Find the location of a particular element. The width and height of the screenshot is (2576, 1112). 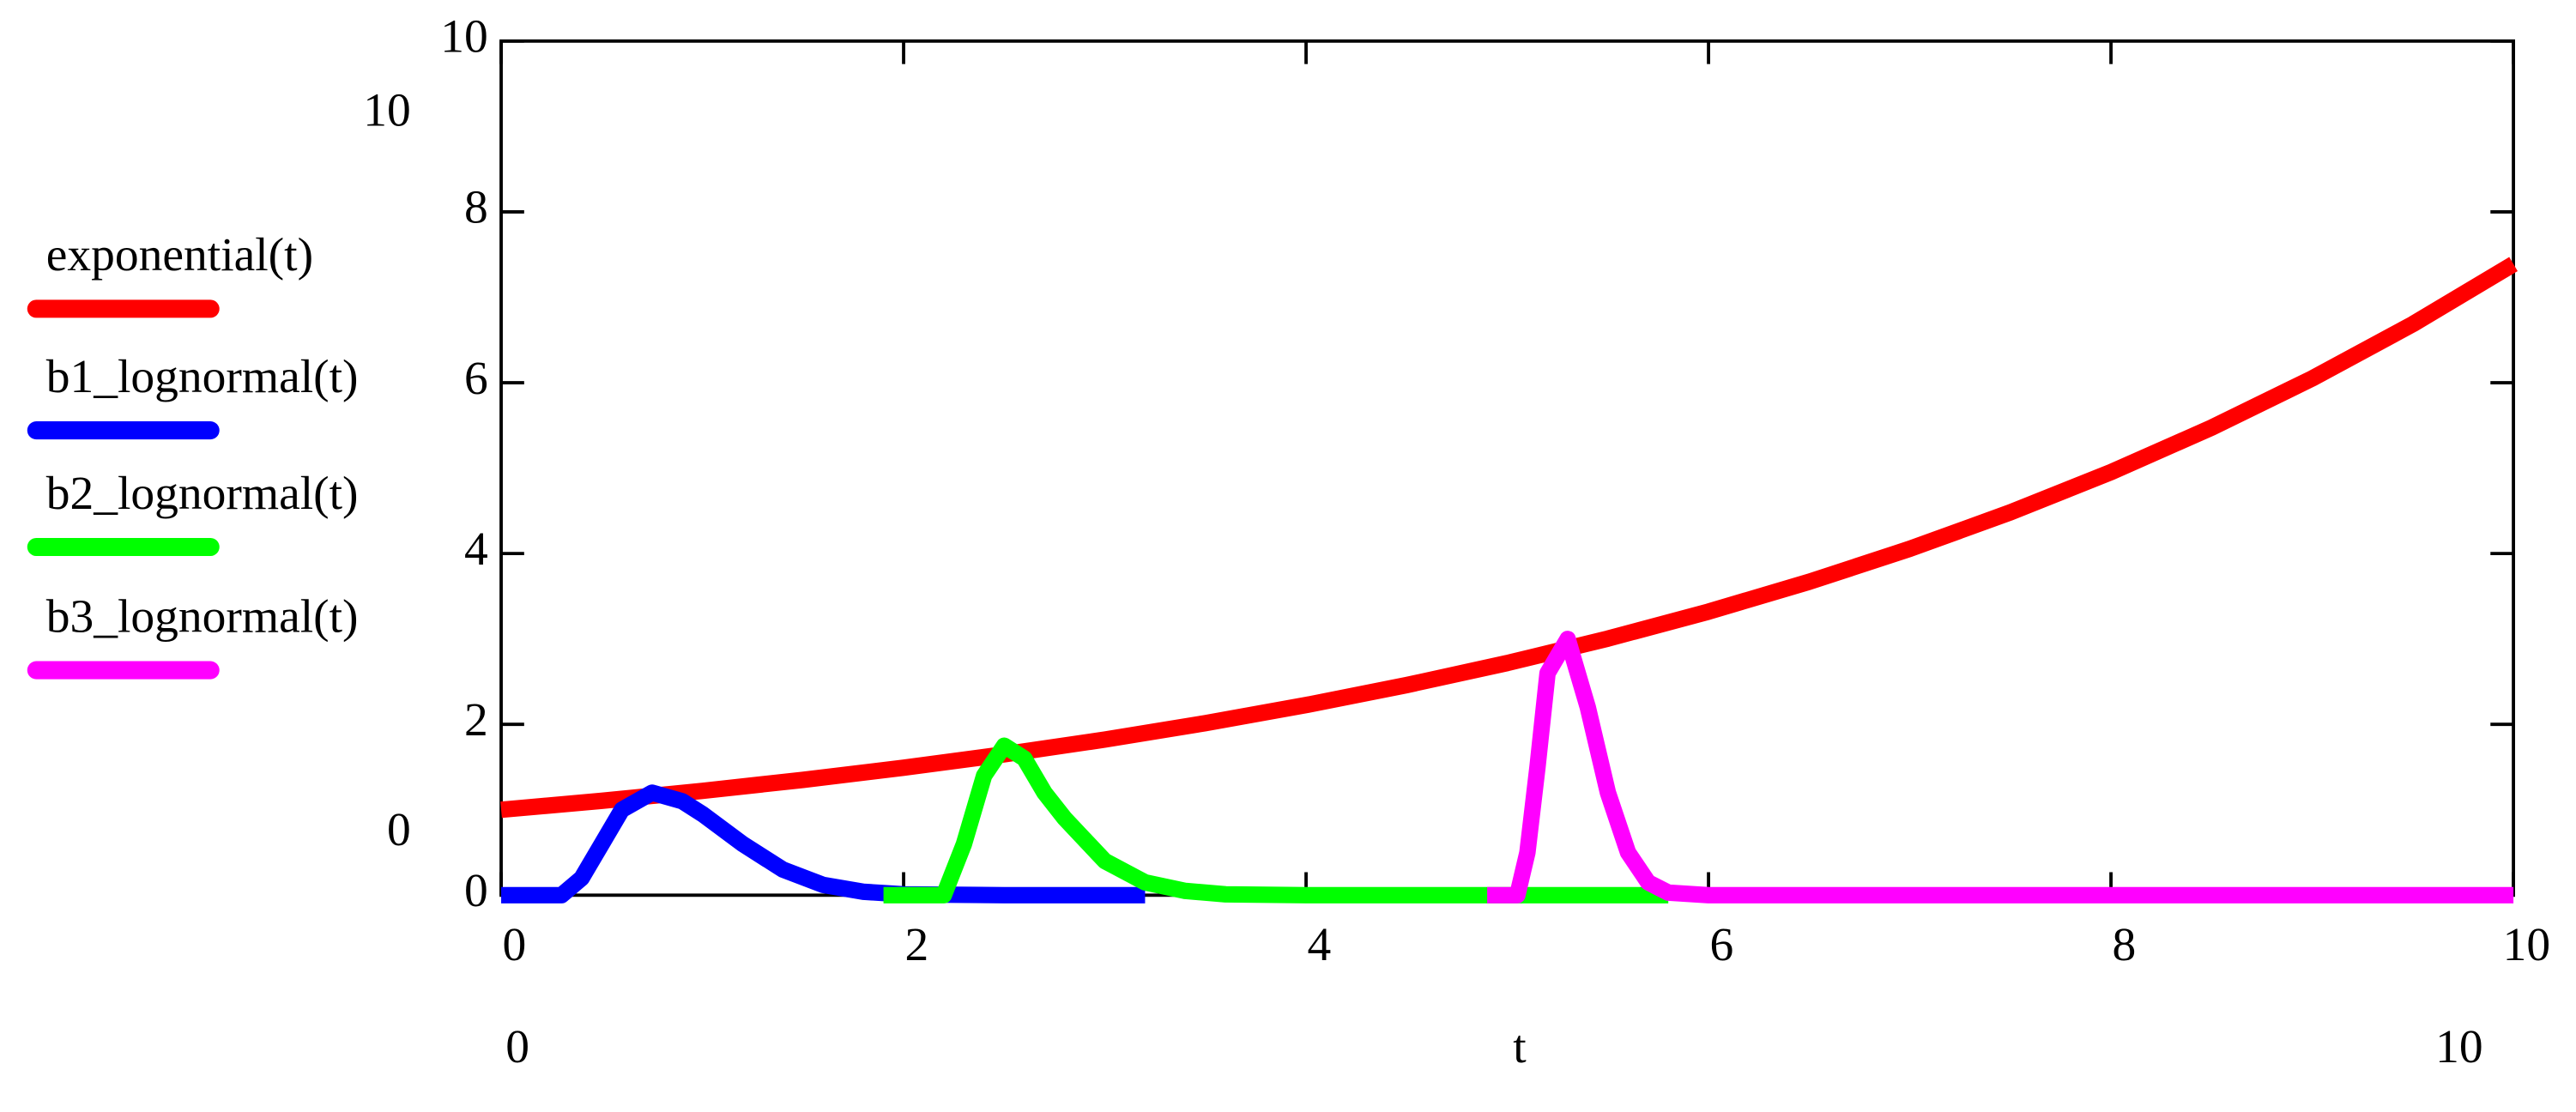

legend-label: b1_lognormal(t) is located at coordinates (202, 377).